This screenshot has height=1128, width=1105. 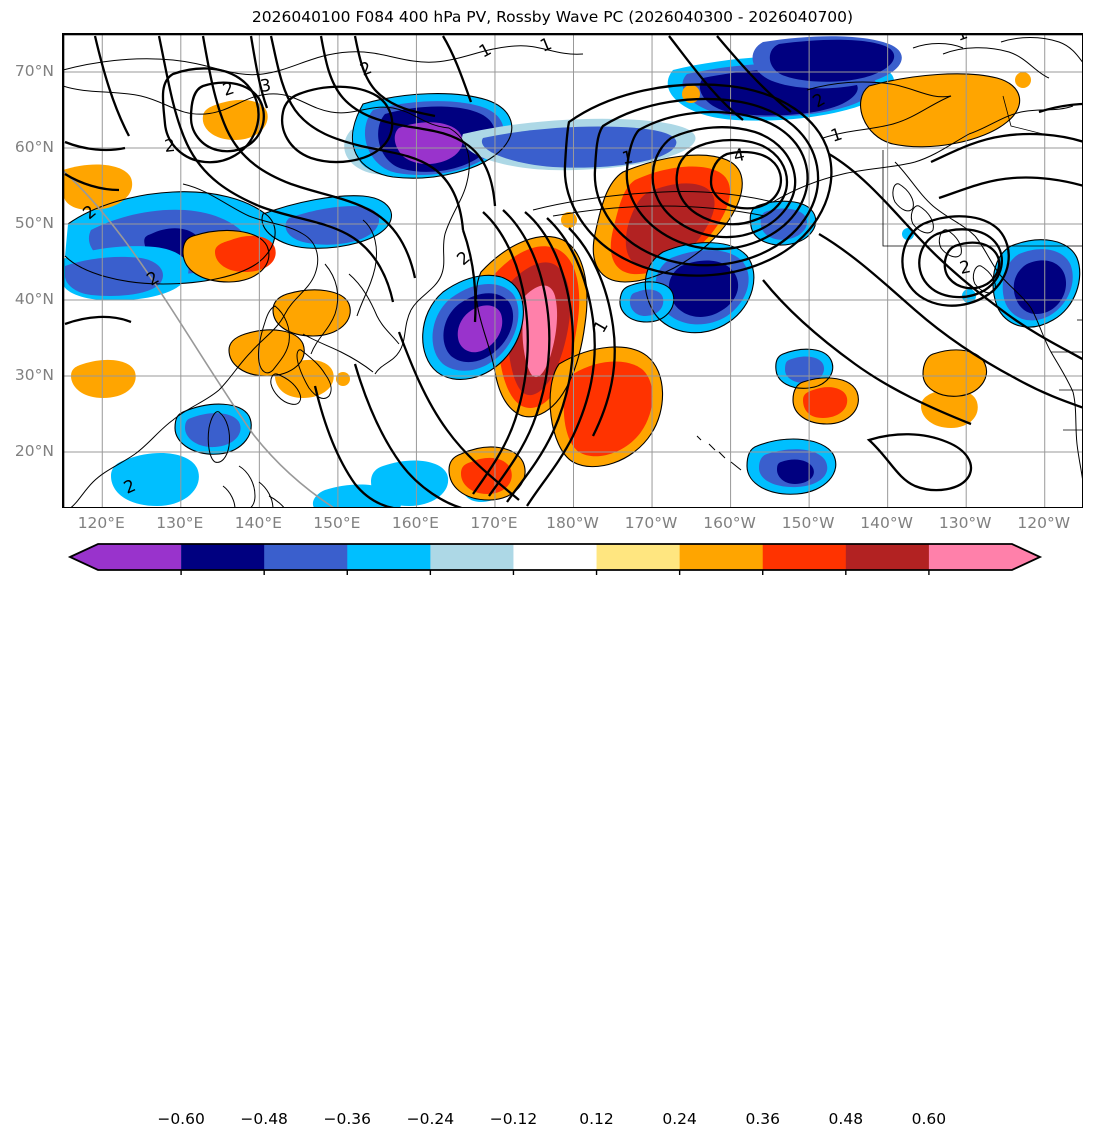 I want to click on lon-tick-160°W: 160°W, so click(x=729, y=523).